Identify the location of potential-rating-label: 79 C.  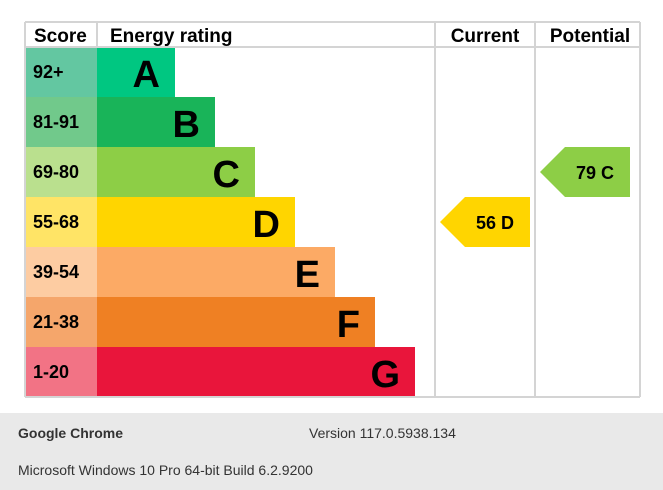
(595, 173).